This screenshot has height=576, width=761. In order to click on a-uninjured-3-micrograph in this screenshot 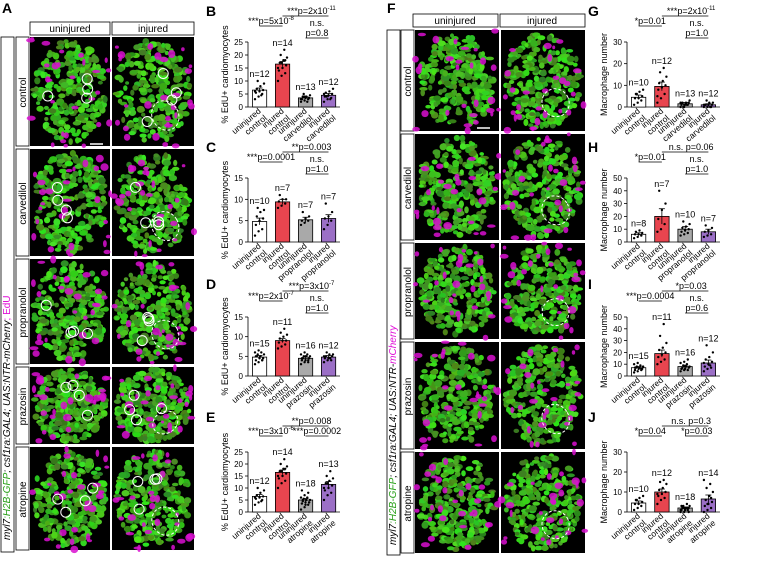, I will do `click(71, 406)`.